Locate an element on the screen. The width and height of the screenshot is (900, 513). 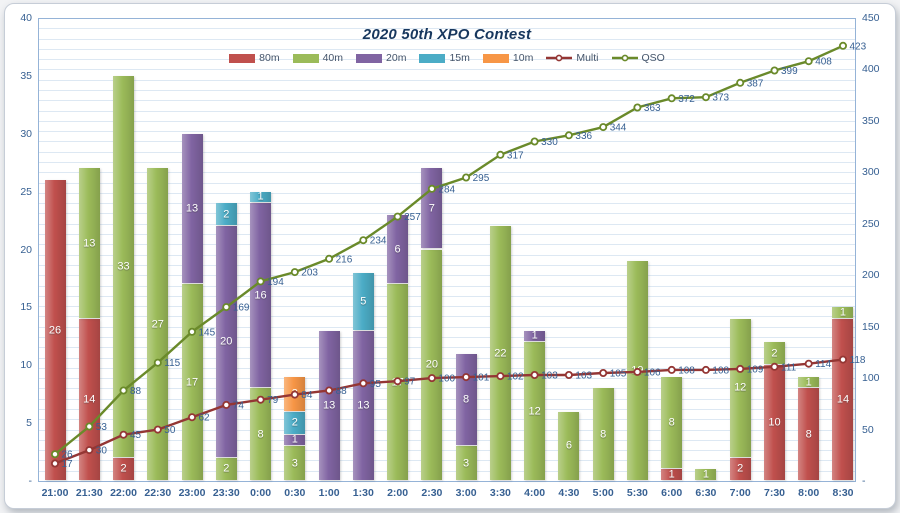
qso-point-label: 423 is located at coordinates (858, 46).